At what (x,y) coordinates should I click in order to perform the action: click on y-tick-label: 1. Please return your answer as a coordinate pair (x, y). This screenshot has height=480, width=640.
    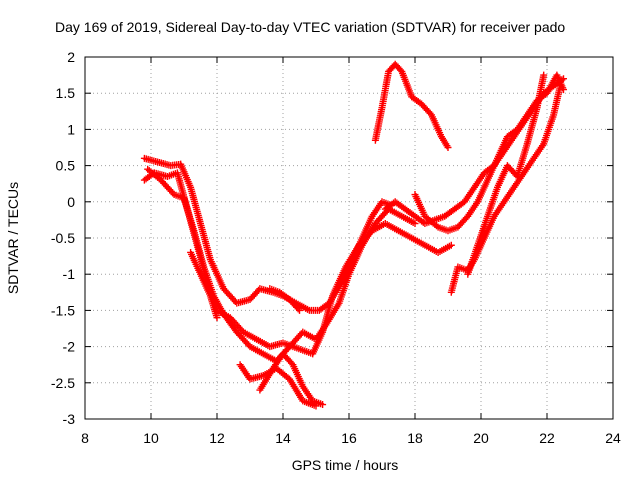
    Looking at the image, I should click on (71, 129).